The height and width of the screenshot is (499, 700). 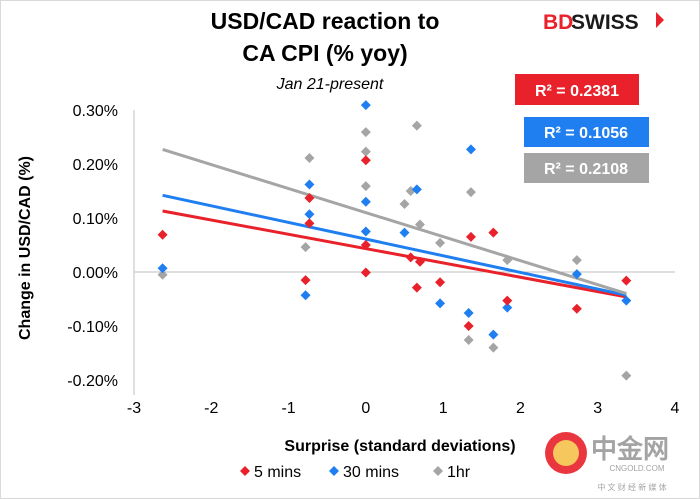 I want to click on watermark-logo-inner-icon, so click(x=566, y=453).